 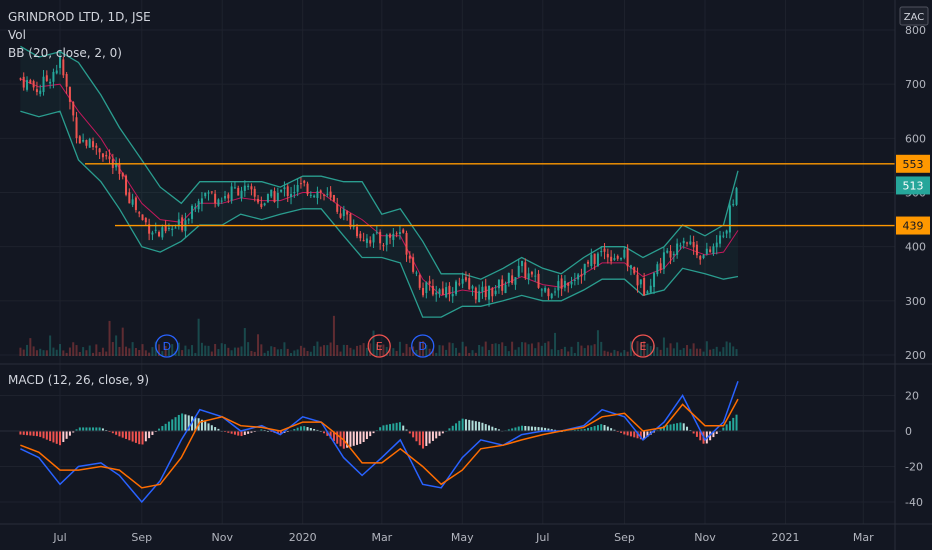 What do you see at coordinates (79, 17) in the screenshot?
I see `symbol-title: GRINDROD LTD, 1D, JSE` at bounding box center [79, 17].